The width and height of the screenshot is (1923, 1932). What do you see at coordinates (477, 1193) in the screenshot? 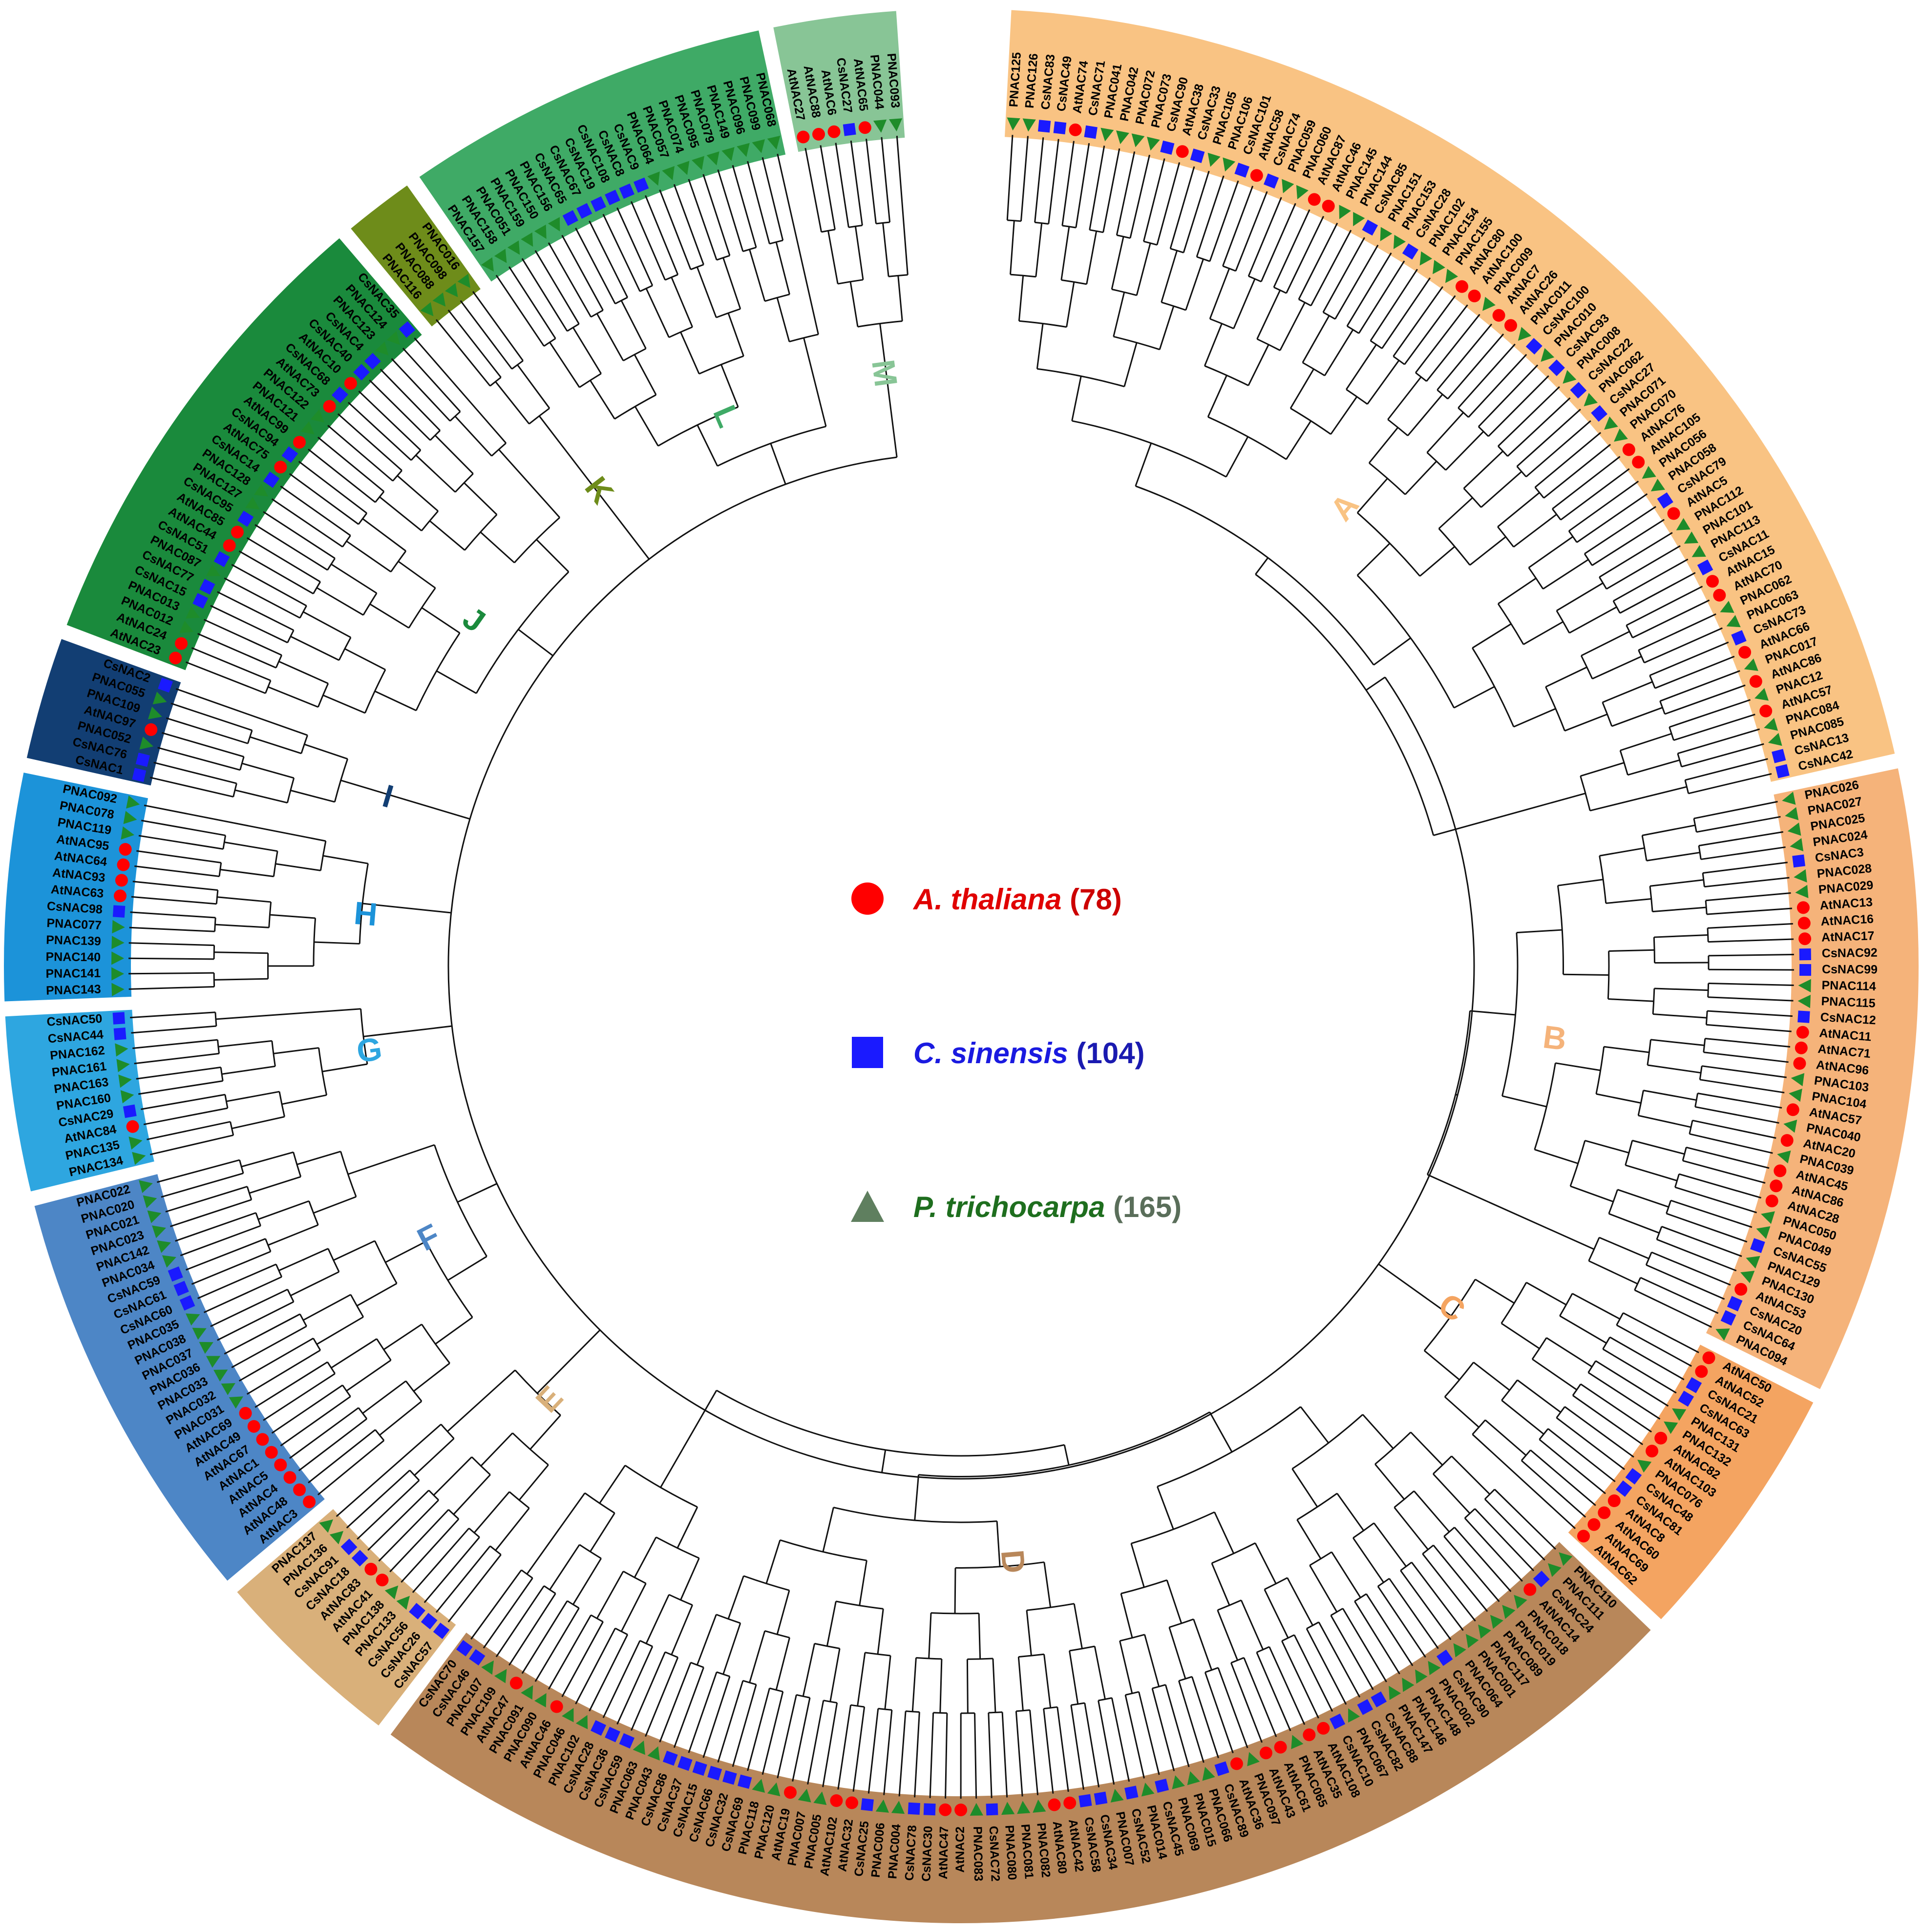
I see `clade-stem` at bounding box center [477, 1193].